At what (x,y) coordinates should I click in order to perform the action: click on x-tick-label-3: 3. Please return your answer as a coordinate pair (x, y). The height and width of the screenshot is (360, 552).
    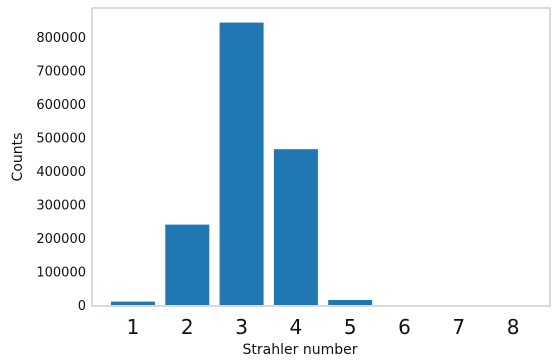
    Looking at the image, I should click on (241, 327).